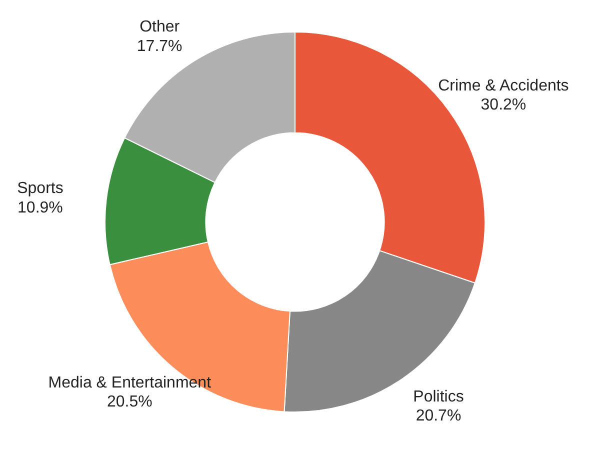 The image size is (608, 455). Describe the element at coordinates (438, 397) in the screenshot. I see `slice-label: Politics` at that location.